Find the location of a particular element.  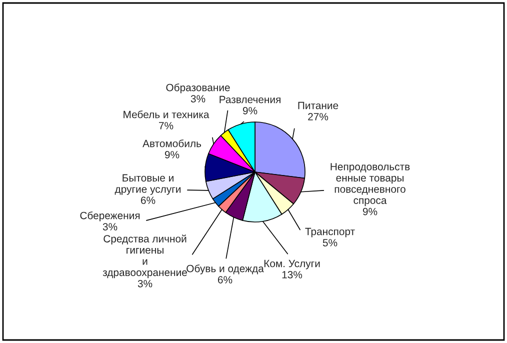

slice-label: Сбережения is located at coordinates (110, 216).